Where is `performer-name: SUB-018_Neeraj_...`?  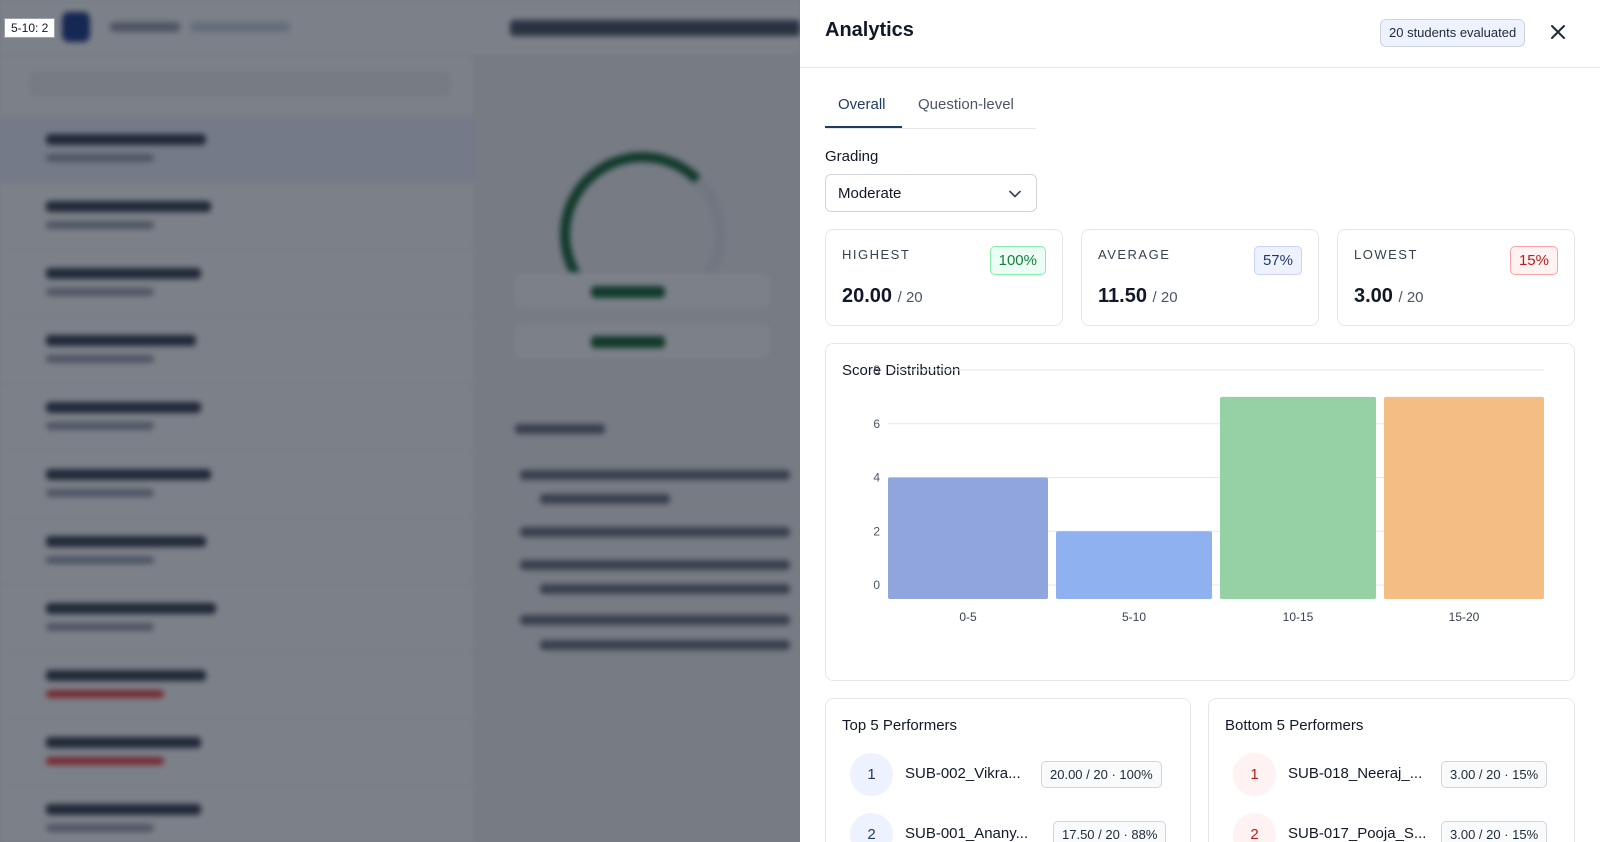 performer-name: SUB-018_Neeraj_... is located at coordinates (1355, 773).